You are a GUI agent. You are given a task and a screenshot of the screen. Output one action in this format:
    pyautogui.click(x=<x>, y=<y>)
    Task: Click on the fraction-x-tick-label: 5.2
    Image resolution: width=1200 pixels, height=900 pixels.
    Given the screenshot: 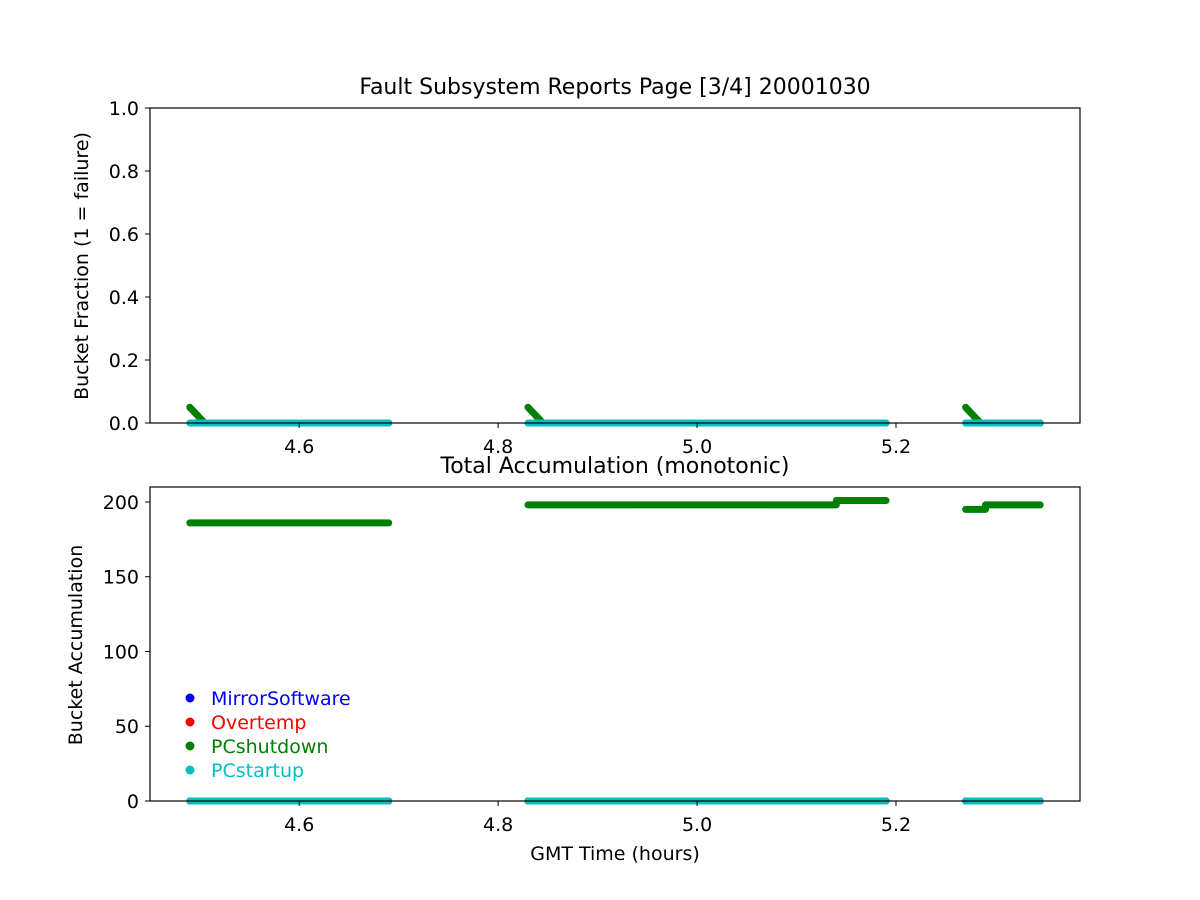 What is the action you would take?
    pyautogui.click(x=896, y=447)
    